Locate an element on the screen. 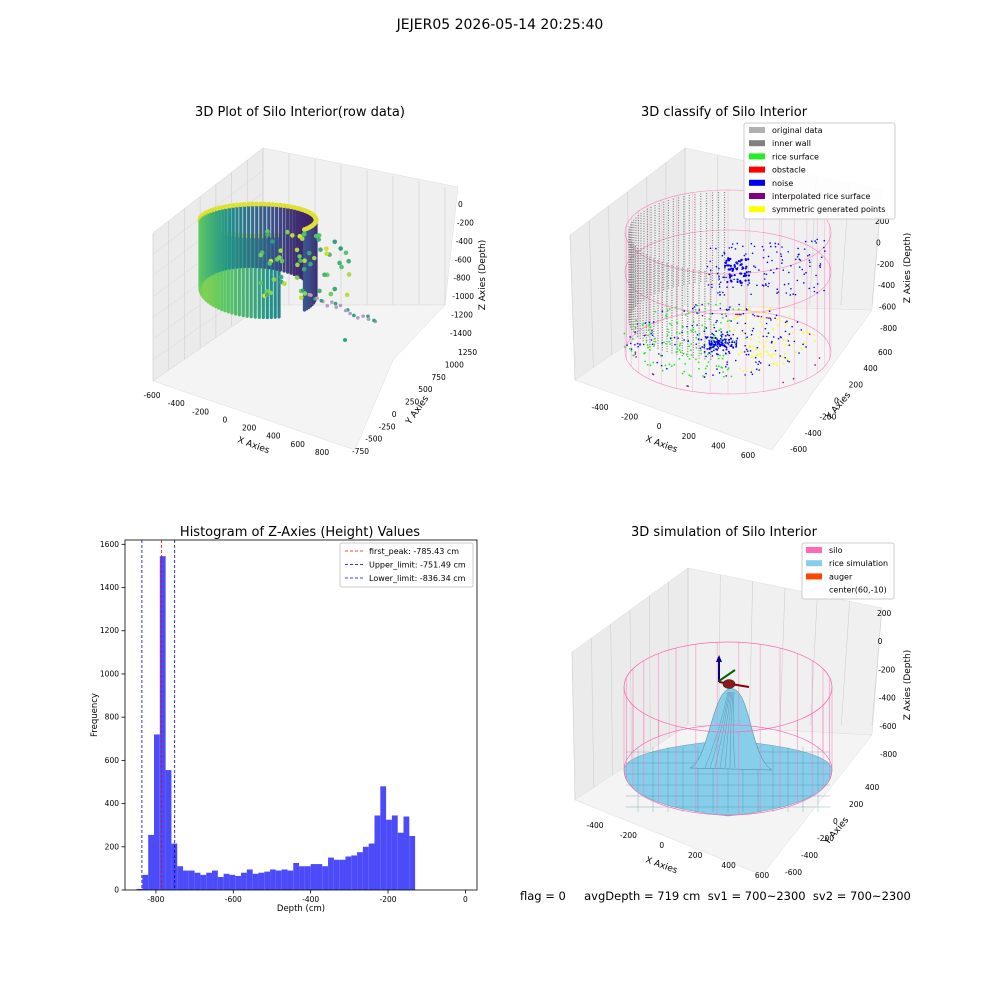 The image size is (1000, 1000). simulation3d-title: 3D simulation of Silo Interior is located at coordinates (724, 532).